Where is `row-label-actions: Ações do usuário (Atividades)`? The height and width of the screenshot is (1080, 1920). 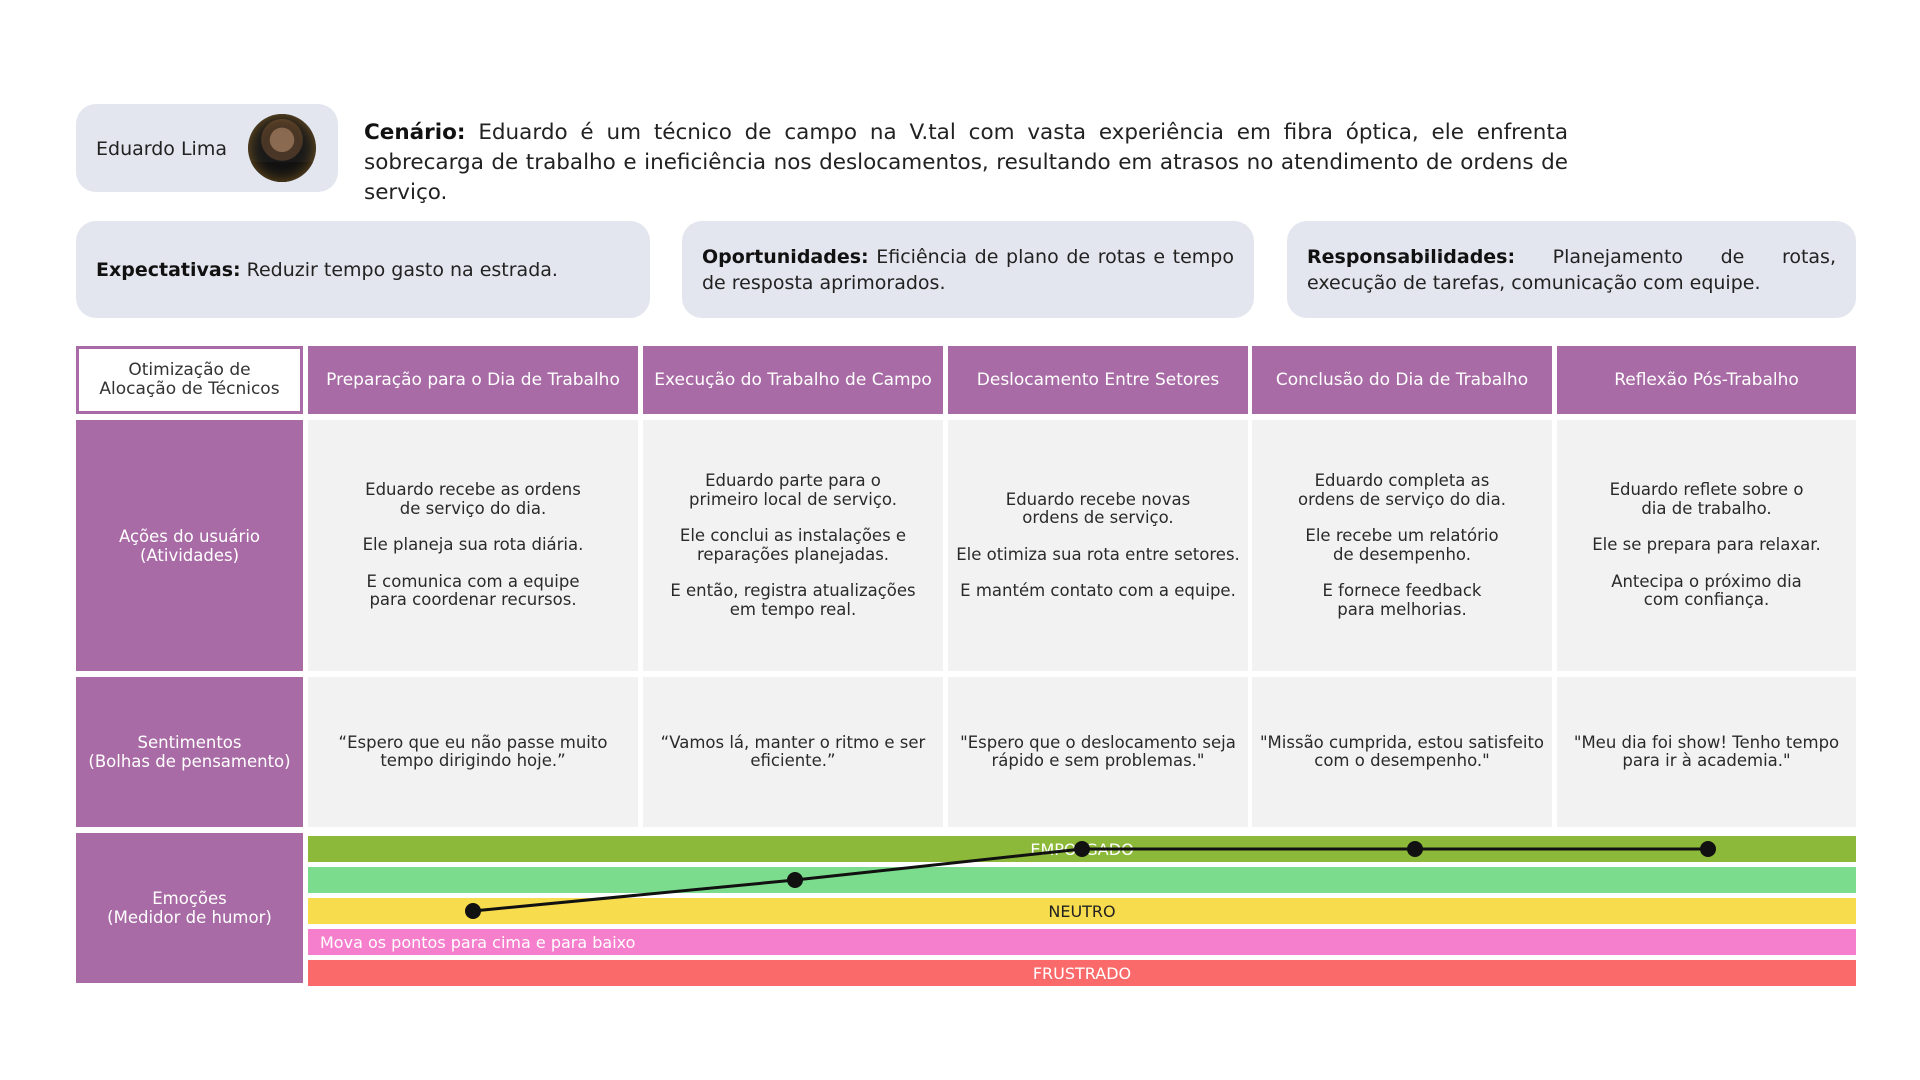 row-label-actions: Ações do usuário (Atividades) is located at coordinates (189, 545).